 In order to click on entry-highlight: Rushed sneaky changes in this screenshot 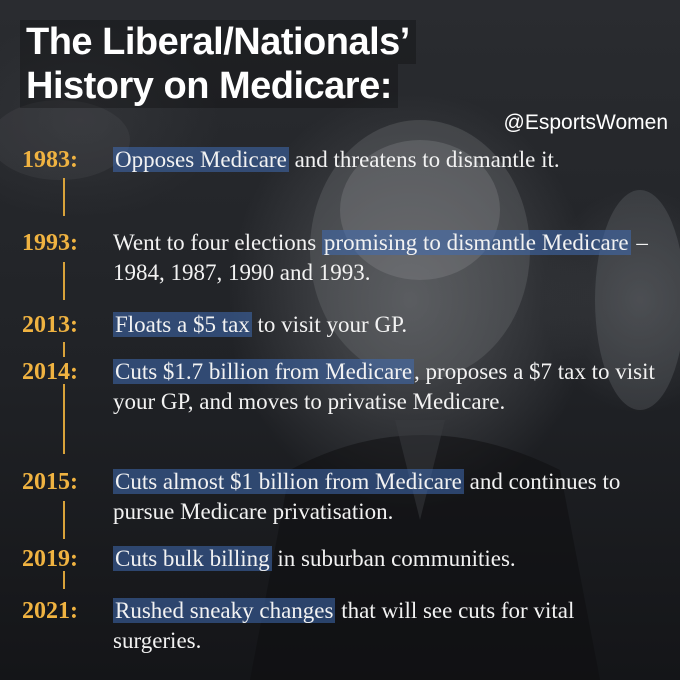, I will do `click(224, 610)`.